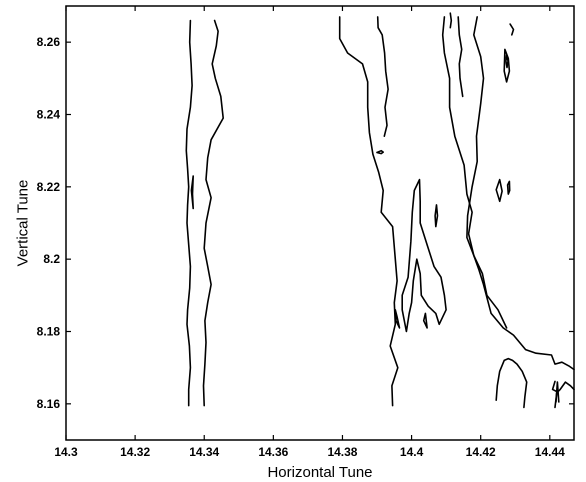 The height and width of the screenshot is (482, 586). What do you see at coordinates (550, 452) in the screenshot?
I see `x-tick-label: 14.44` at bounding box center [550, 452].